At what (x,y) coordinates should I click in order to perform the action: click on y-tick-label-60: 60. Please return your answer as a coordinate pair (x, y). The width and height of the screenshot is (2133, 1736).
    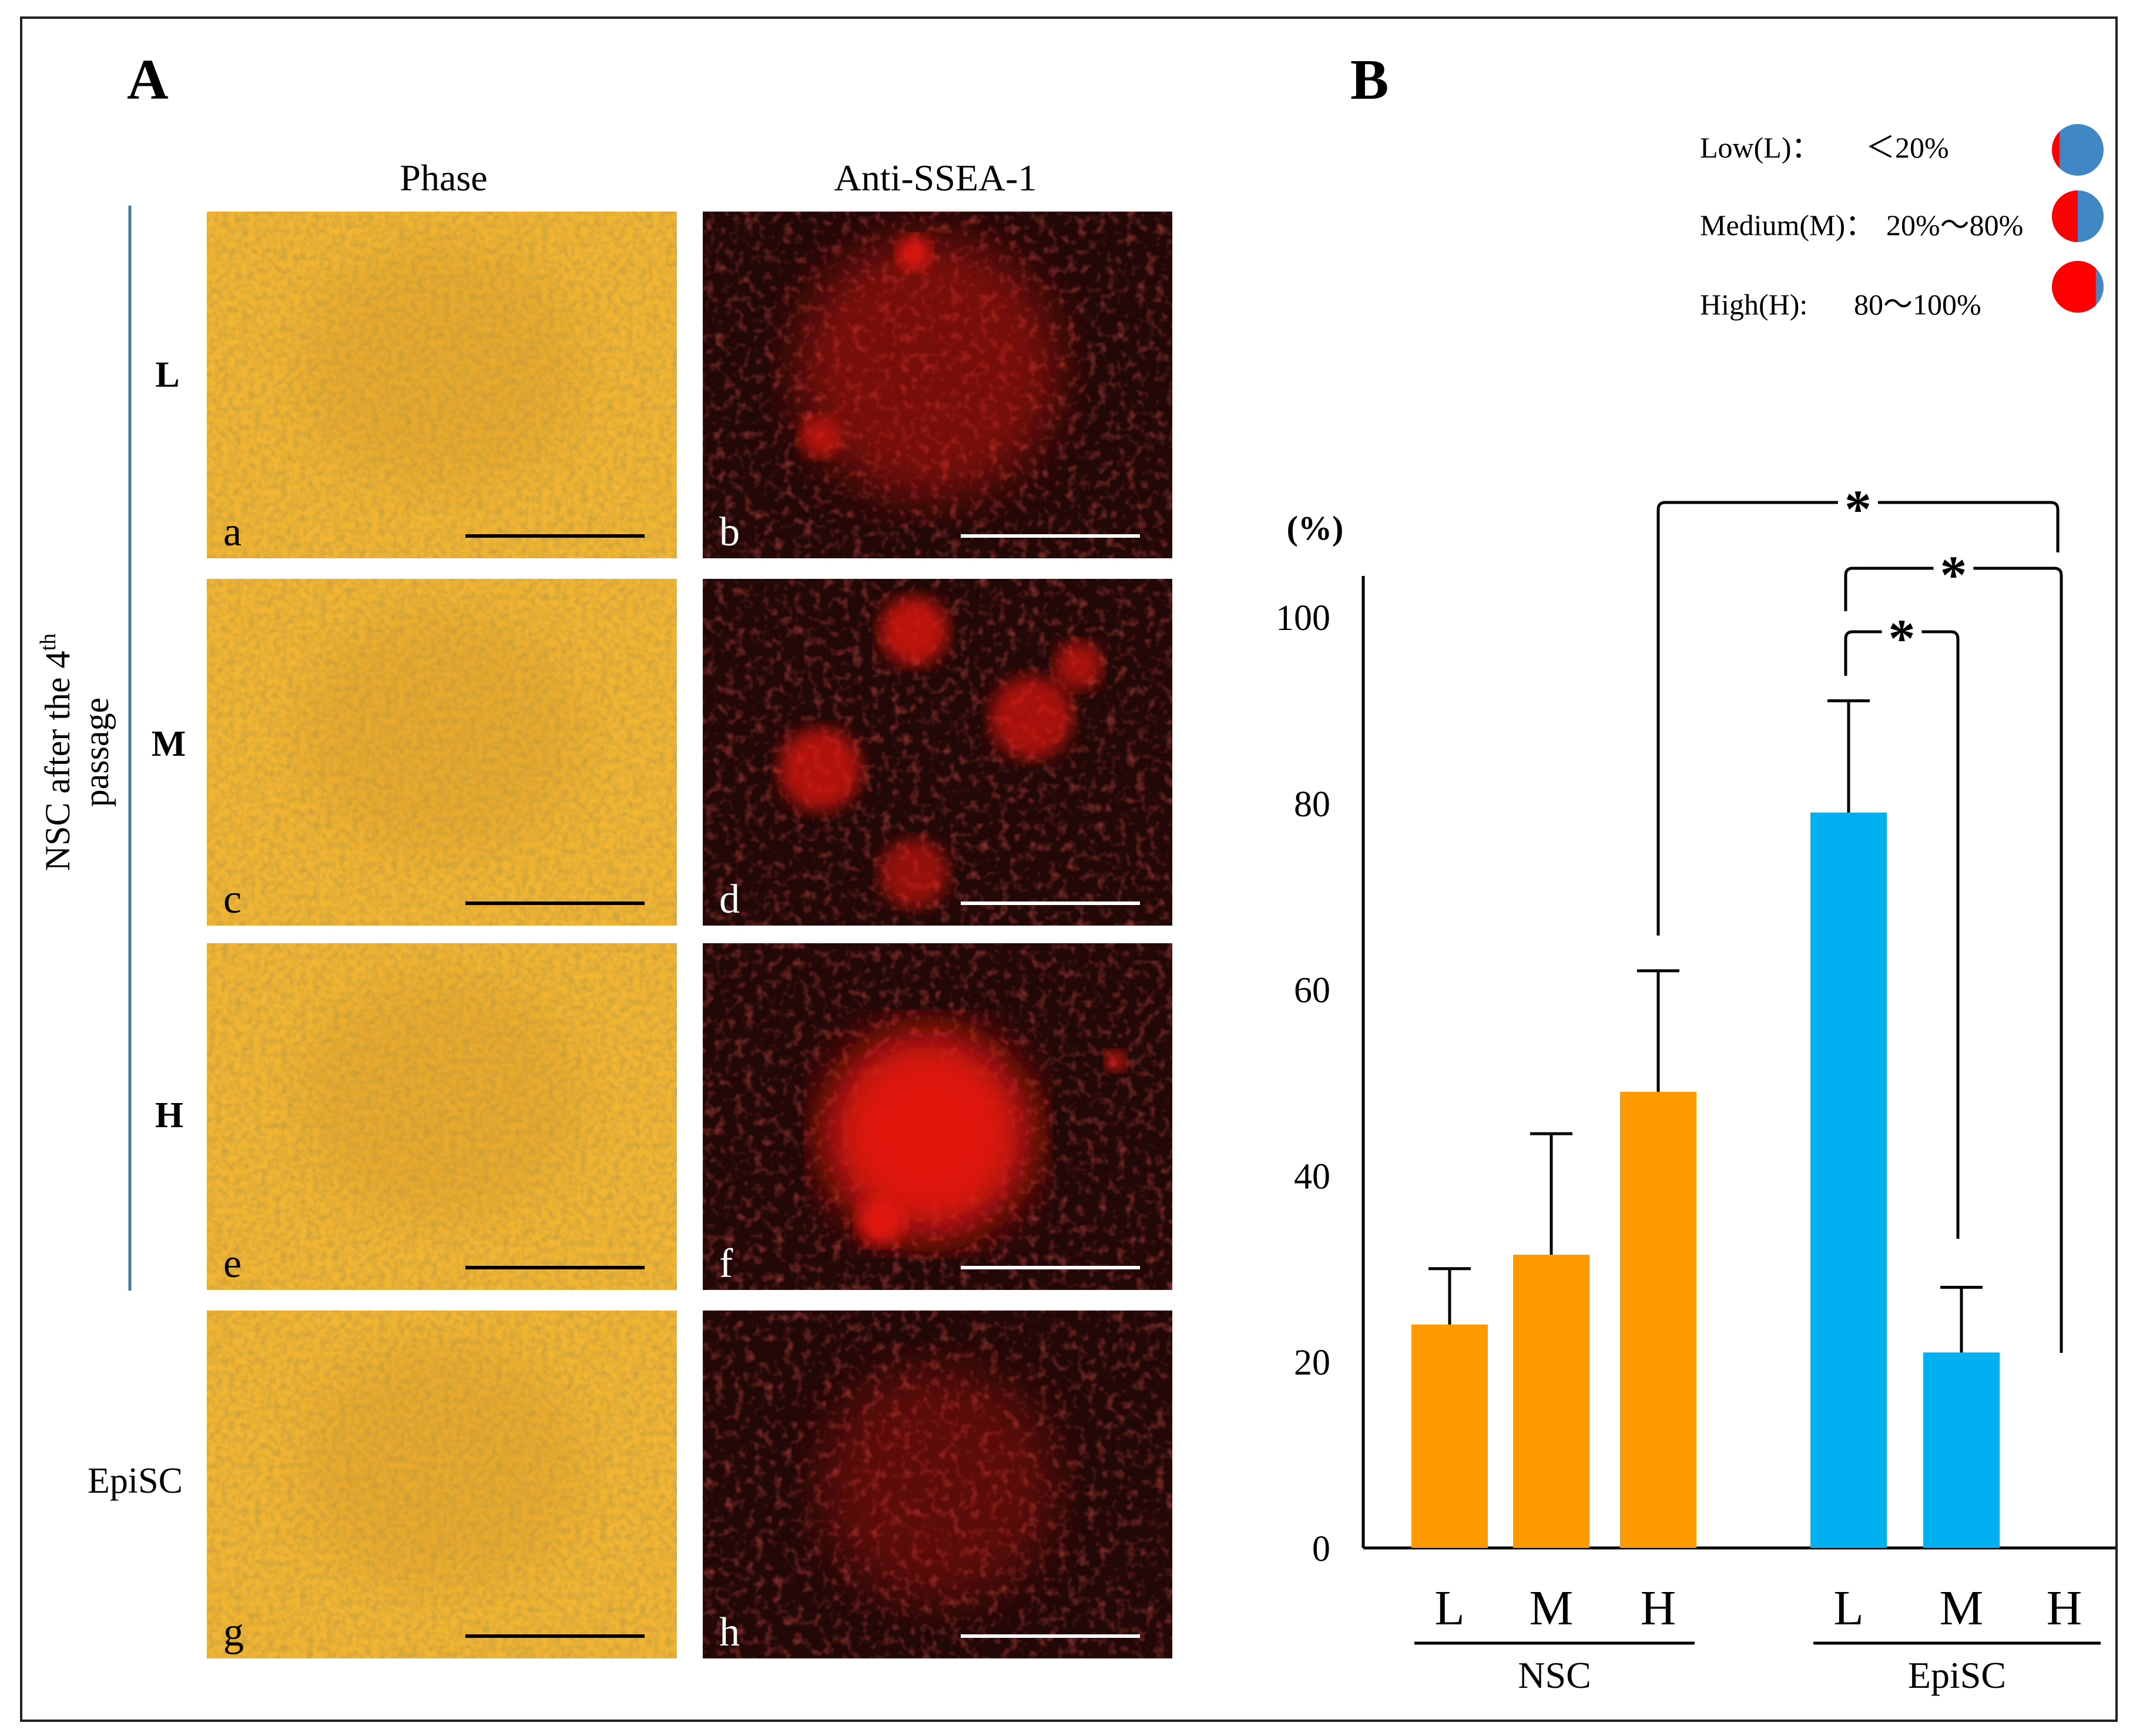
    Looking at the image, I should click on (1312, 991).